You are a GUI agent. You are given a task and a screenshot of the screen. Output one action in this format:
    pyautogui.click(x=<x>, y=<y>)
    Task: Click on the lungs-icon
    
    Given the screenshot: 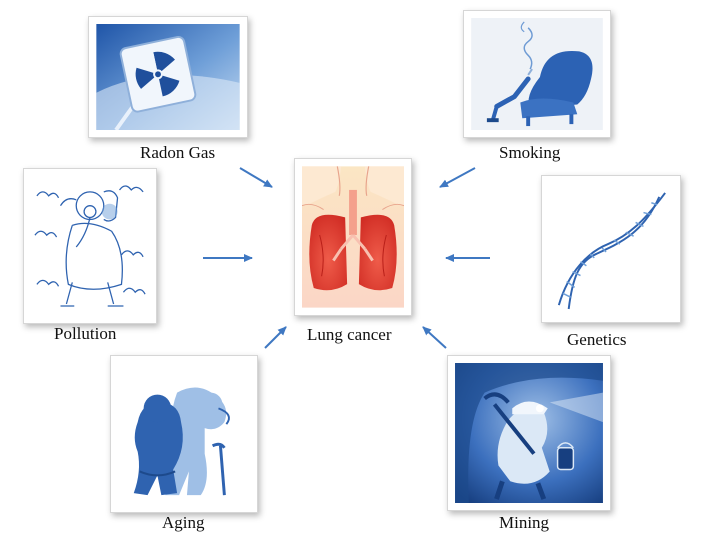 What is the action you would take?
    pyautogui.click(x=353, y=237)
    